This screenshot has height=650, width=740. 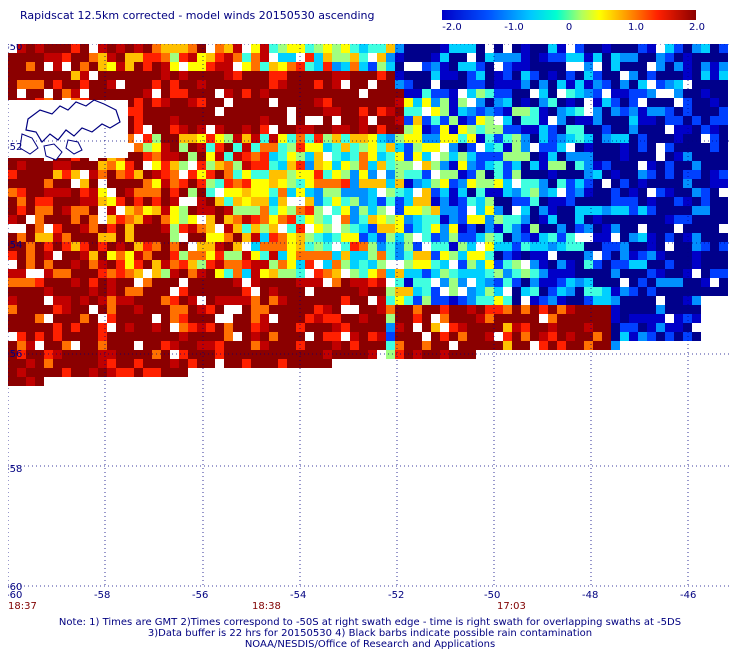 What do you see at coordinates (29, 144) in the screenshot?
I see `island-outline` at bounding box center [29, 144].